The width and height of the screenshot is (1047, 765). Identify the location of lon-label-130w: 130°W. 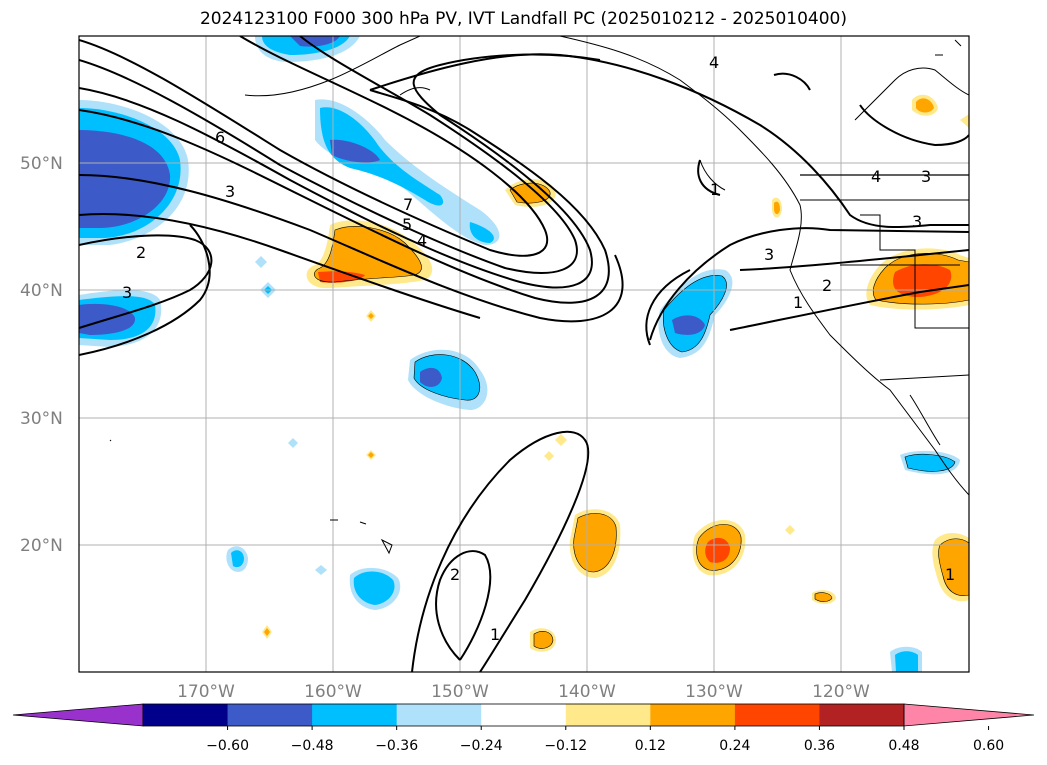
(714, 692).